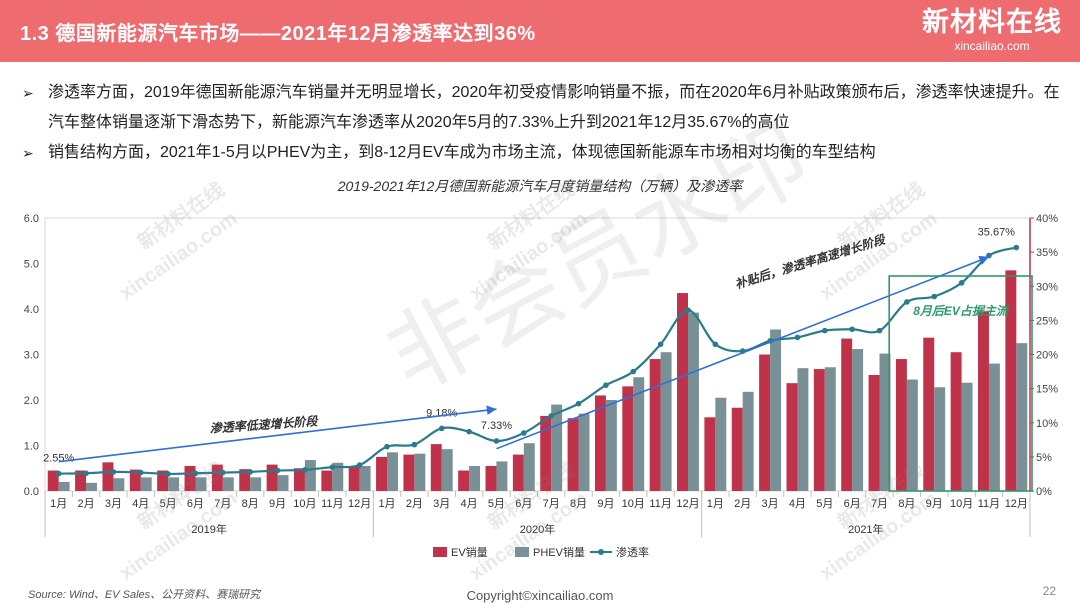 This screenshot has width=1080, height=608. Describe the element at coordinates (1047, 424) in the screenshot. I see `y-right-tick-label: 10%` at that location.